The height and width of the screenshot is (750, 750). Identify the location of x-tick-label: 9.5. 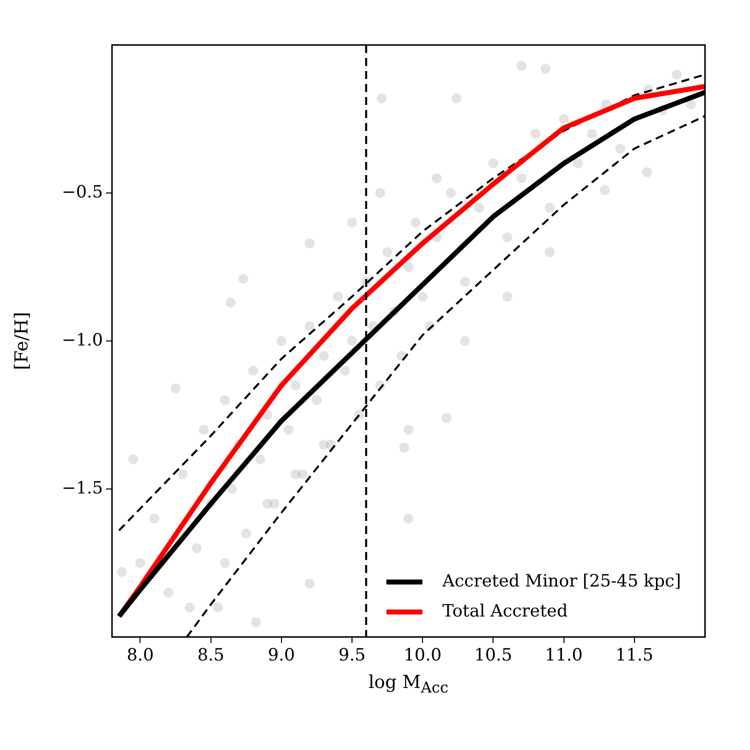
(352, 656).